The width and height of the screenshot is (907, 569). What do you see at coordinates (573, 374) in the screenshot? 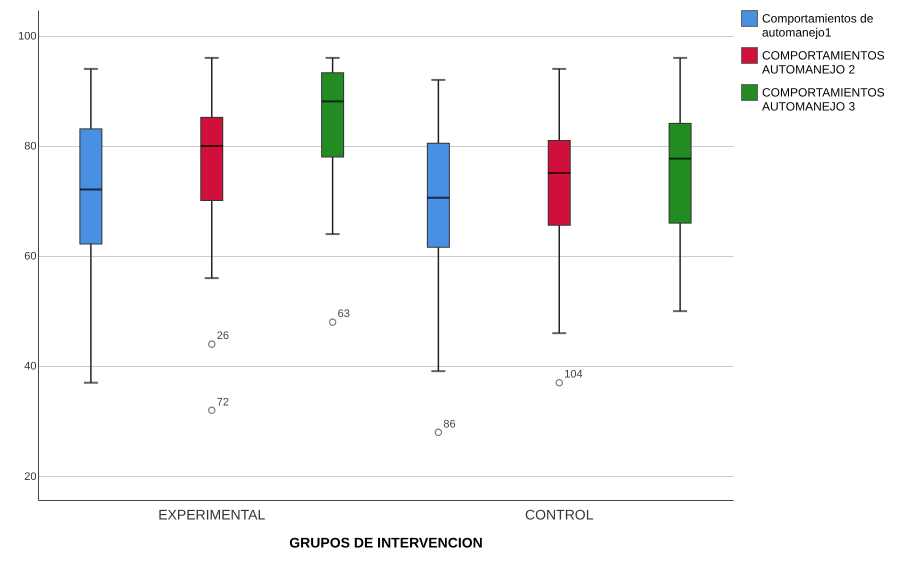
I see `annotation: 104` at bounding box center [573, 374].